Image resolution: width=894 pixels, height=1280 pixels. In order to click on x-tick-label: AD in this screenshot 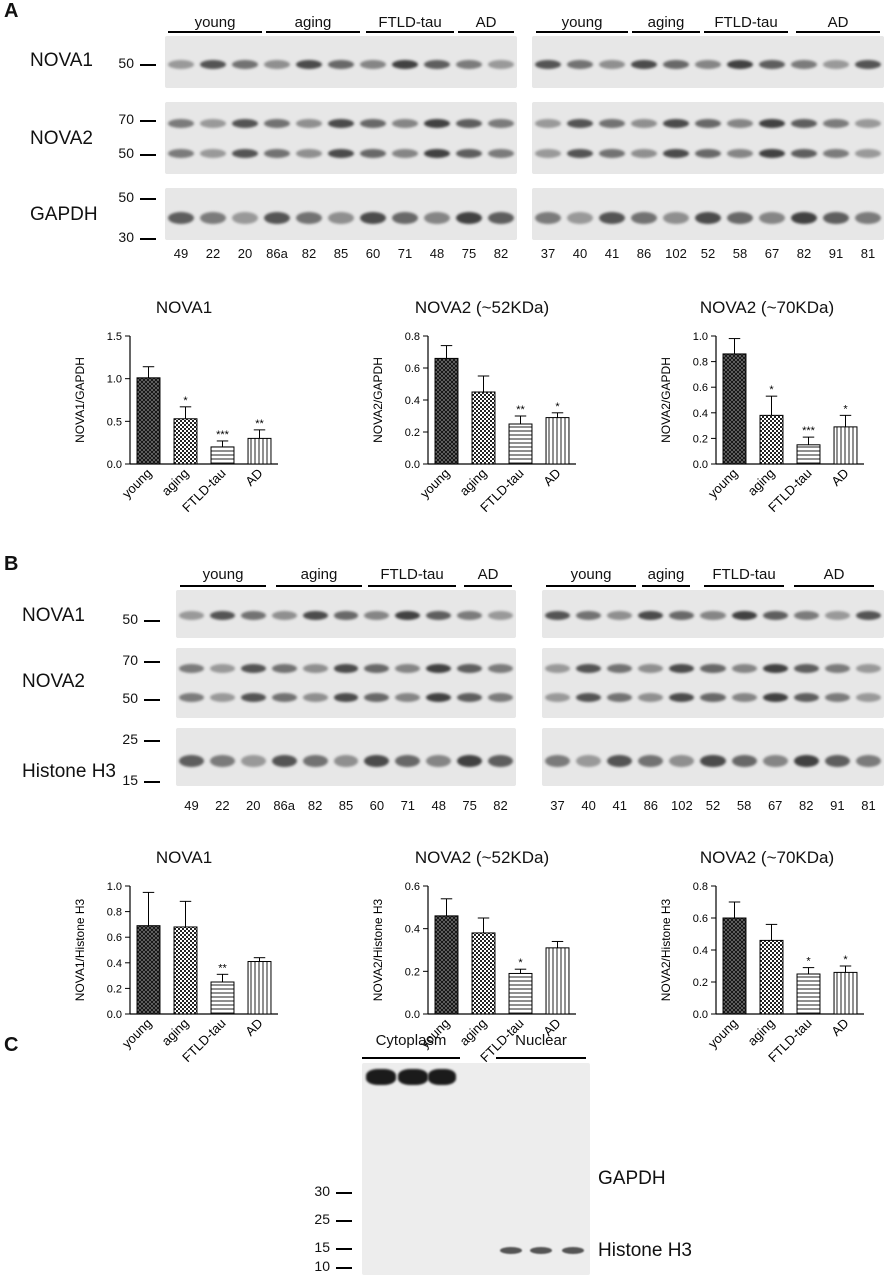, I will do `click(551, 477)`.